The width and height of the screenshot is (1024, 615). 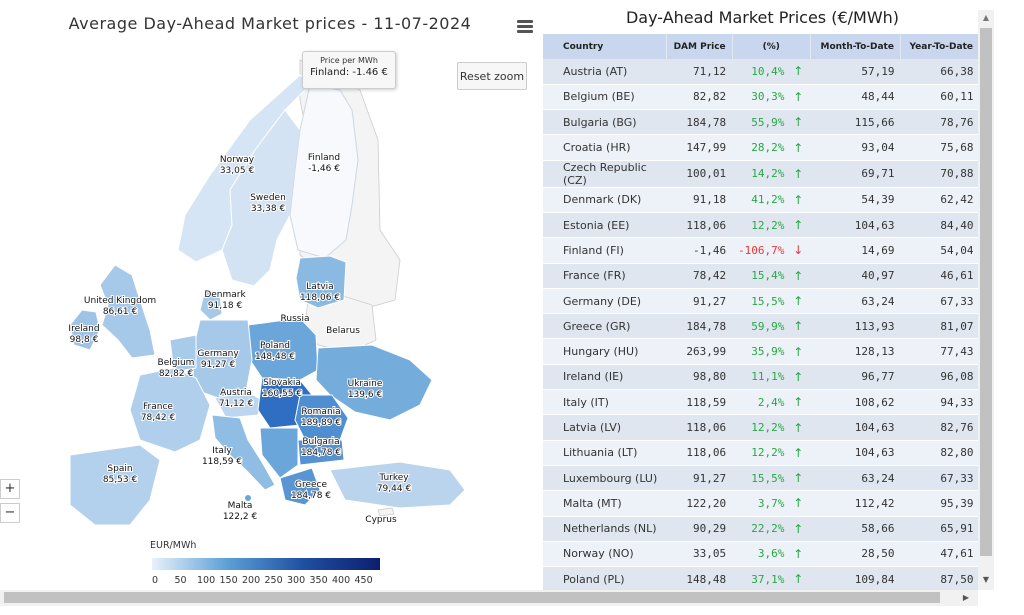 I want to click on region-cyprus, so click(x=386, y=512).